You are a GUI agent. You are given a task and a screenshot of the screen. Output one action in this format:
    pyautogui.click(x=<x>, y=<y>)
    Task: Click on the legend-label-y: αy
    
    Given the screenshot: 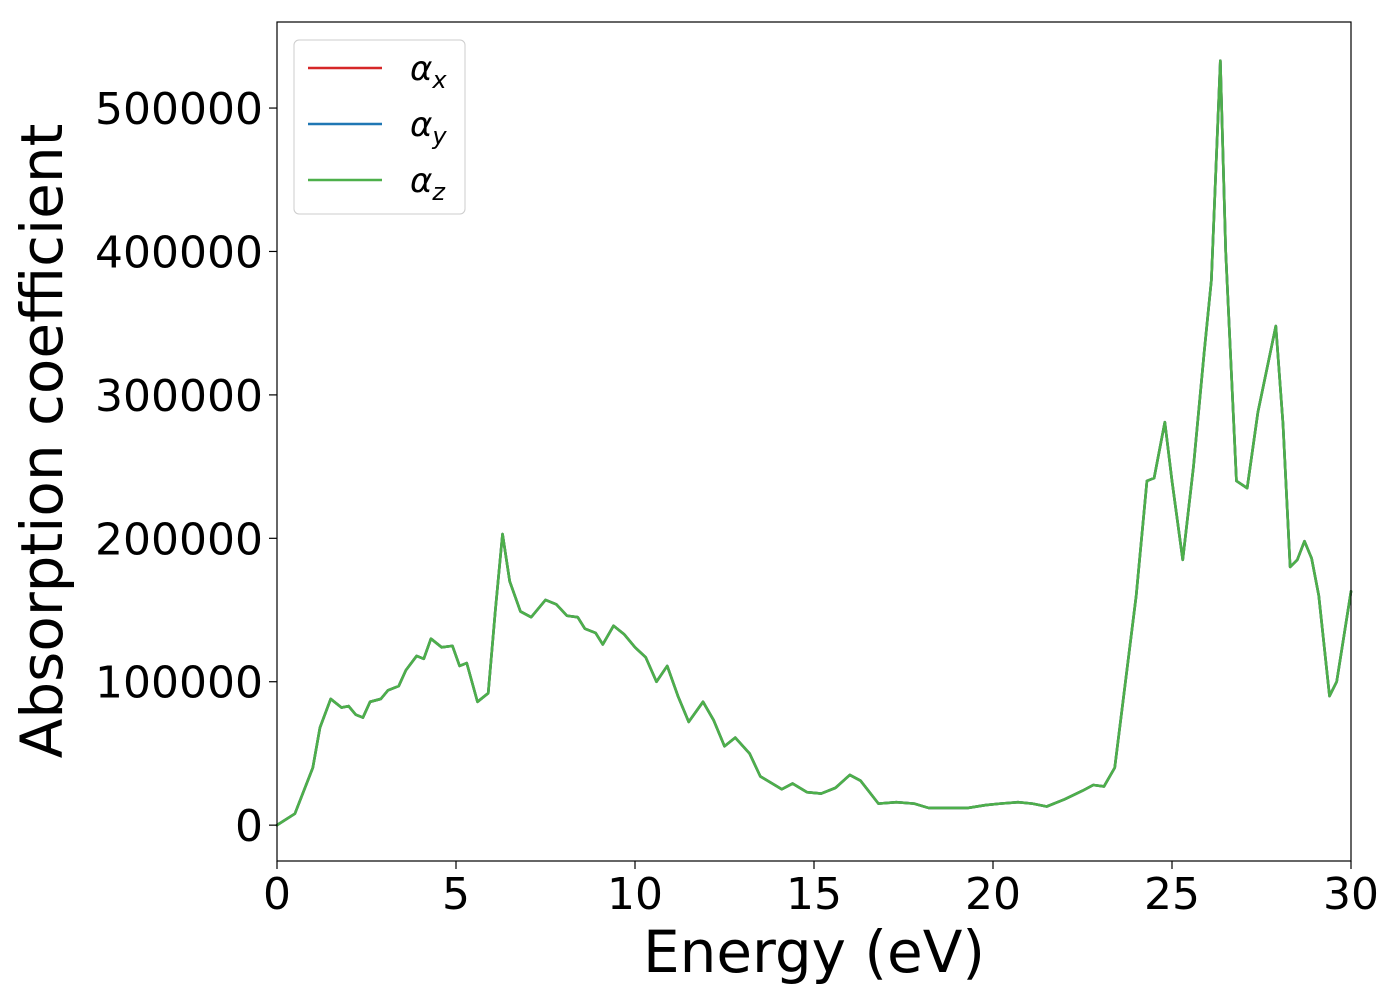 What is the action you would take?
    pyautogui.click(x=428, y=127)
    